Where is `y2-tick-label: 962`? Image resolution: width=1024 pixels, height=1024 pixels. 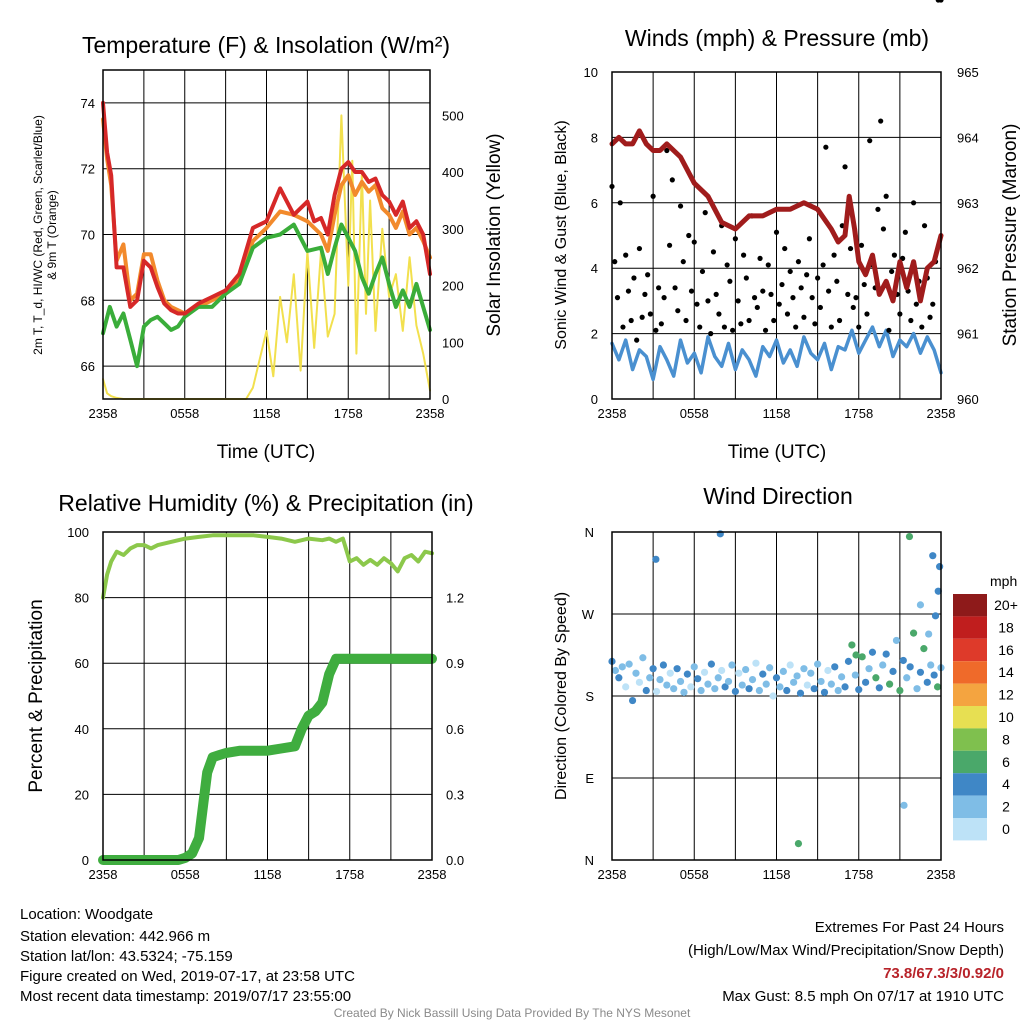 y2-tick-label: 962 is located at coordinates (968, 268).